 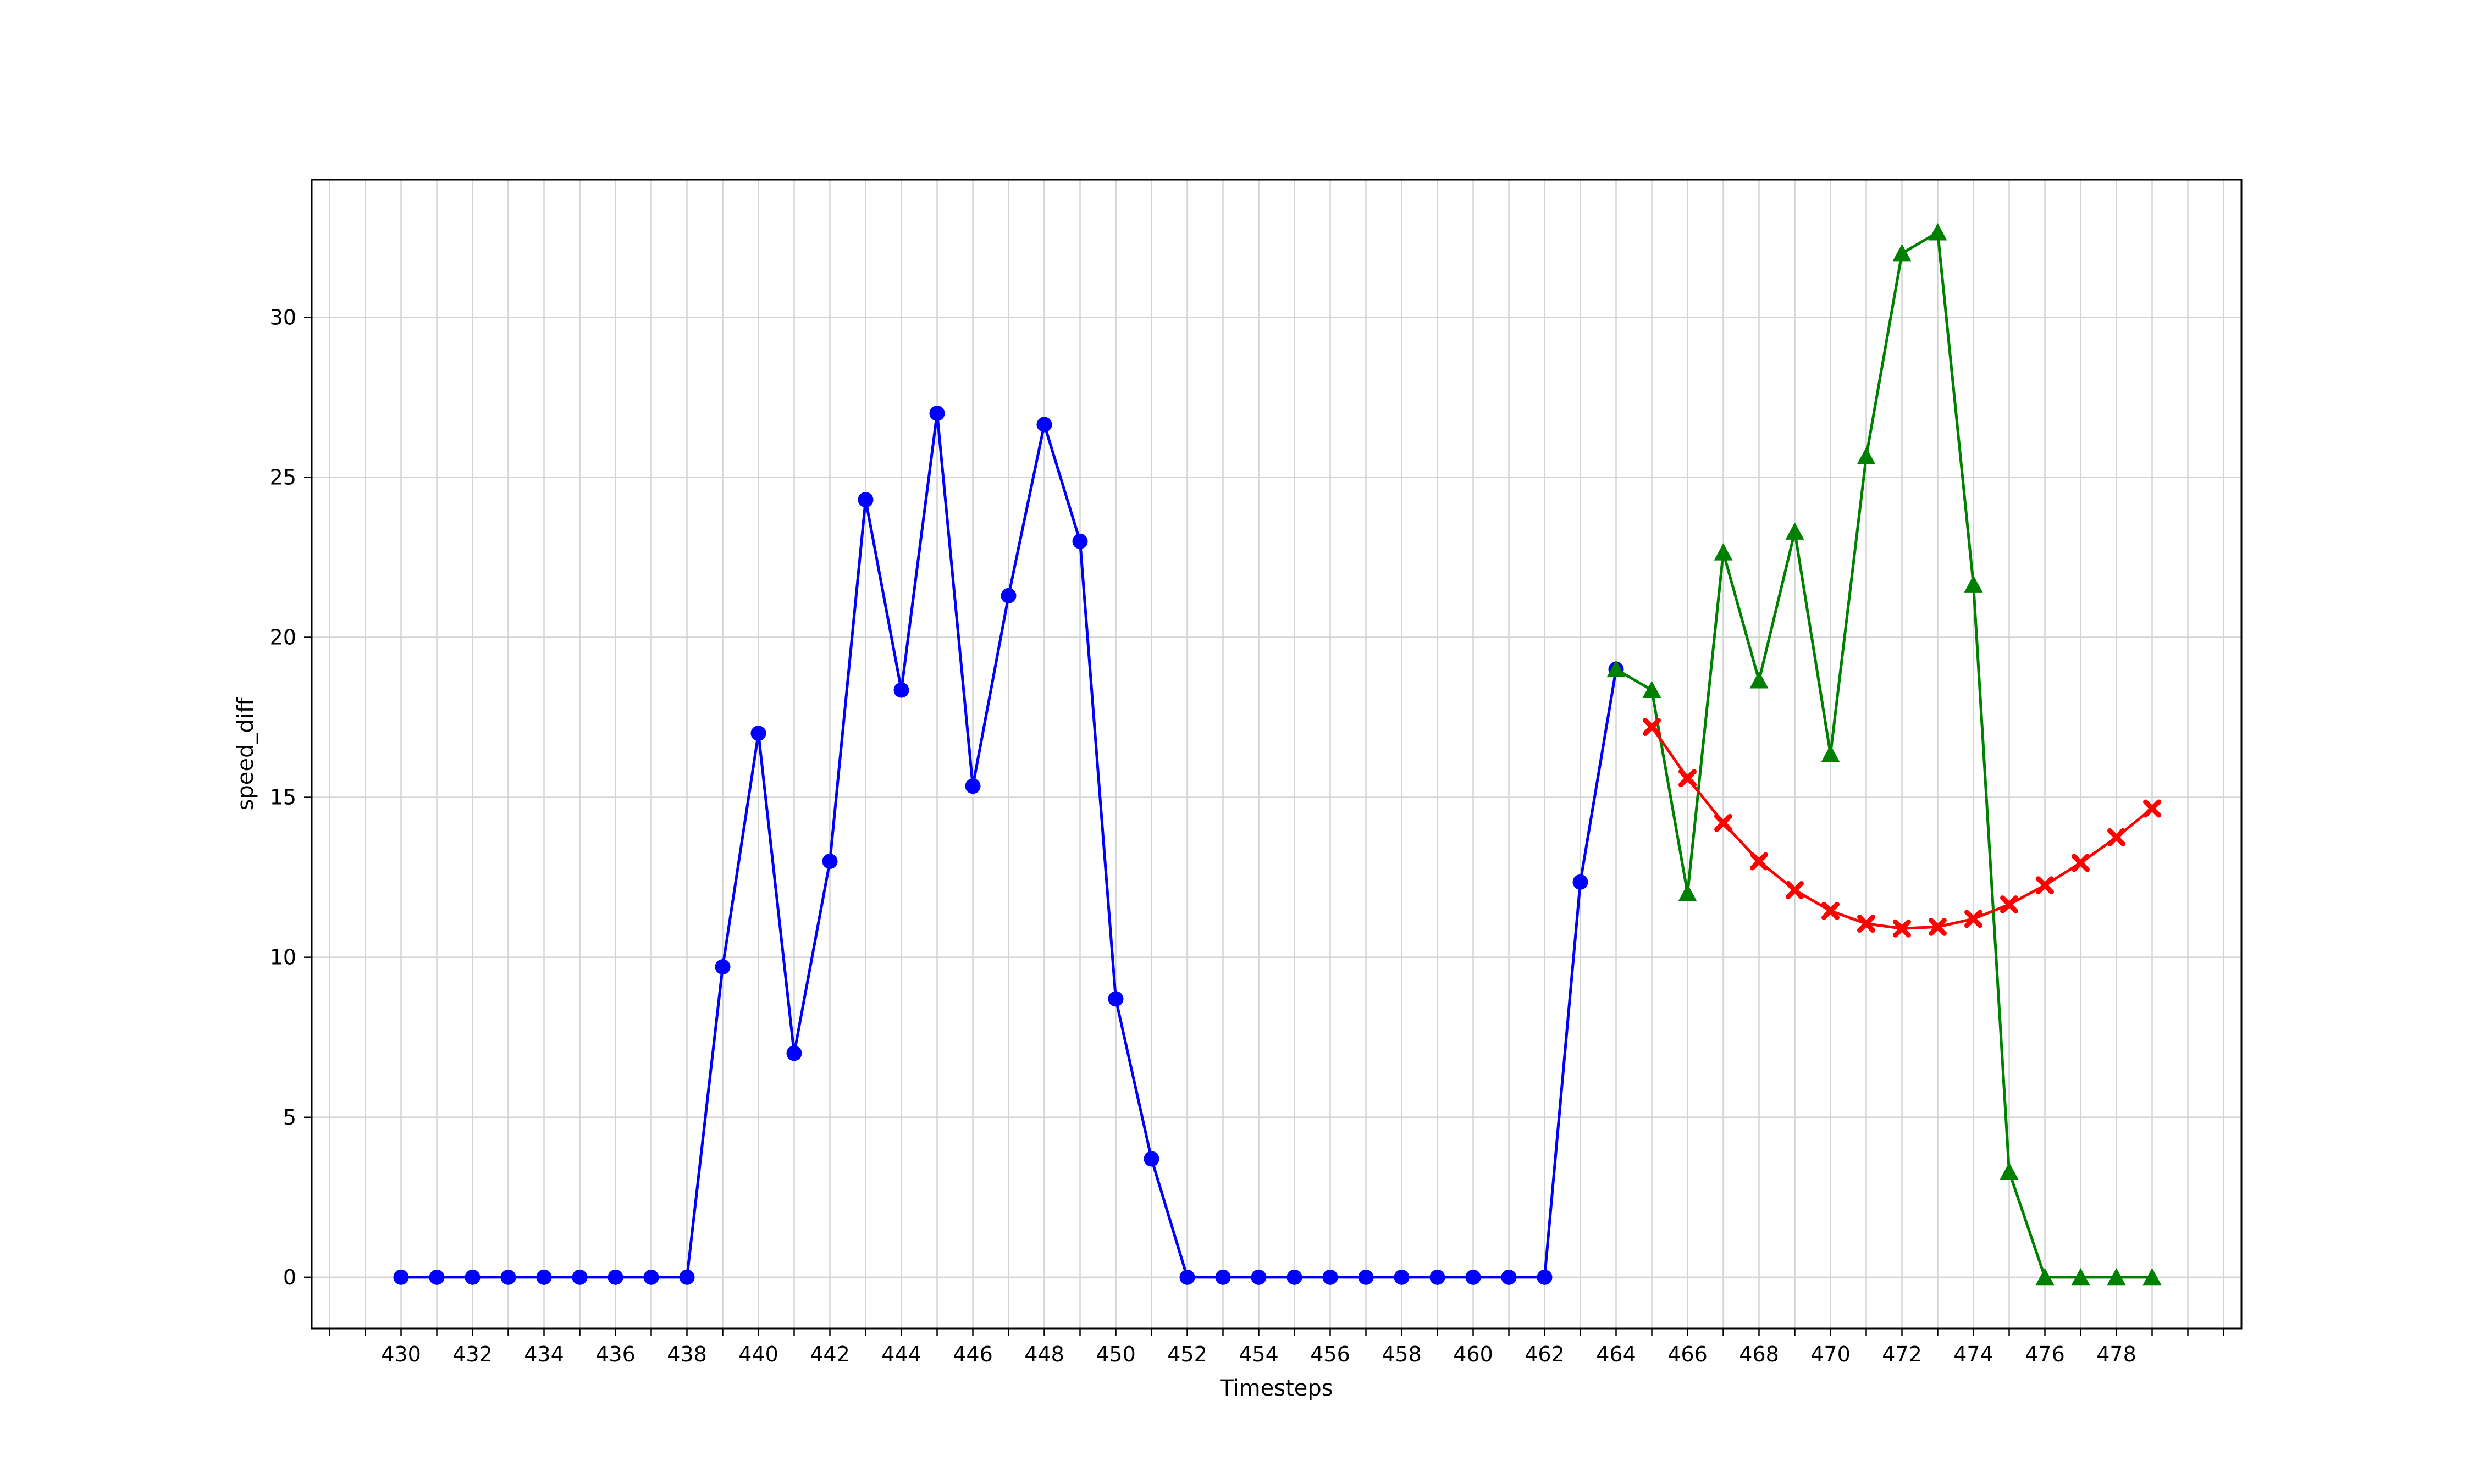 I want to click on x-tick-label: 464, so click(x=1616, y=1354).